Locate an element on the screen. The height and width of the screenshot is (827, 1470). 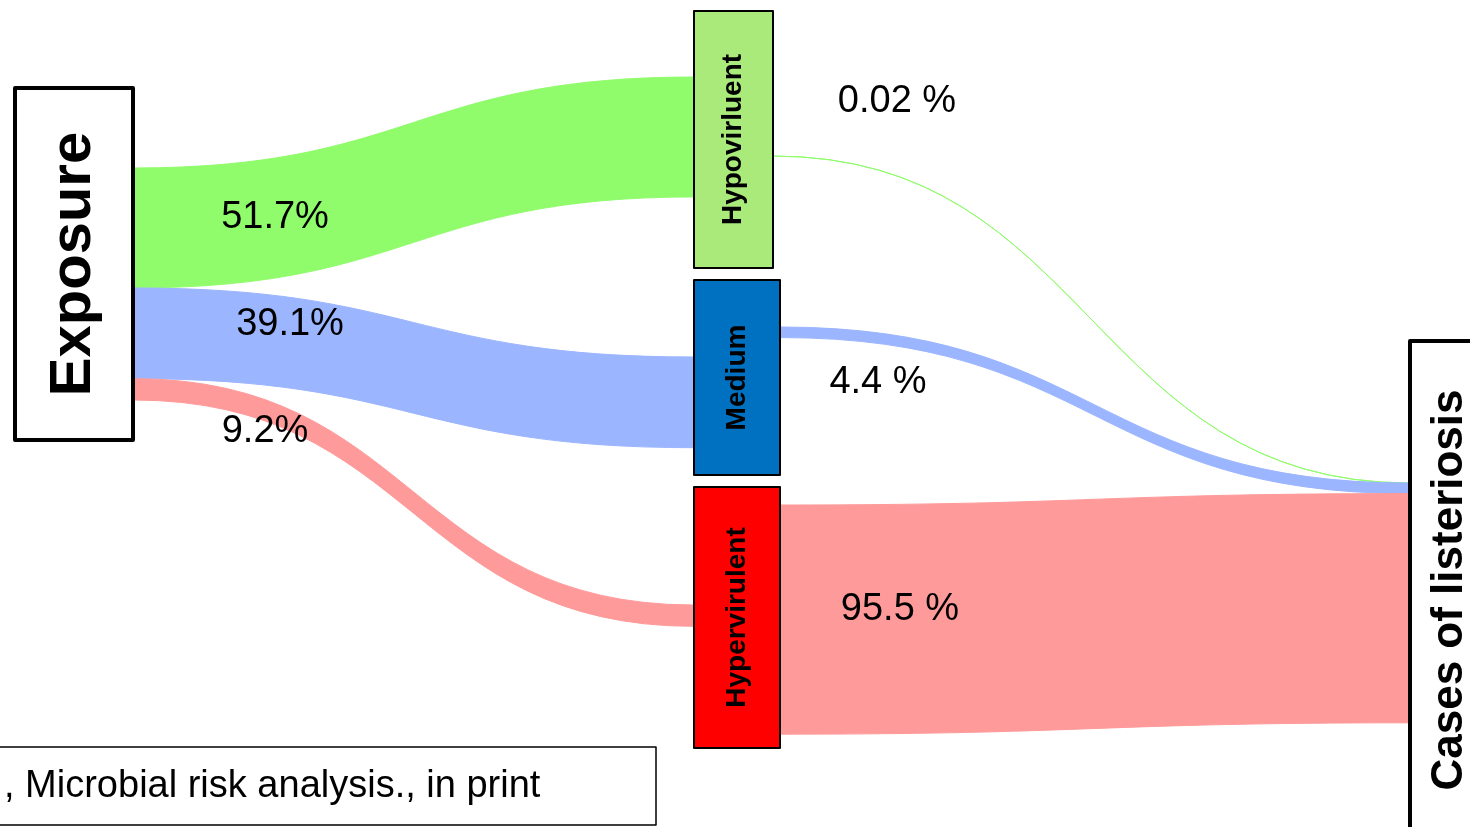
data-label: 39.1% is located at coordinates (290, 322).